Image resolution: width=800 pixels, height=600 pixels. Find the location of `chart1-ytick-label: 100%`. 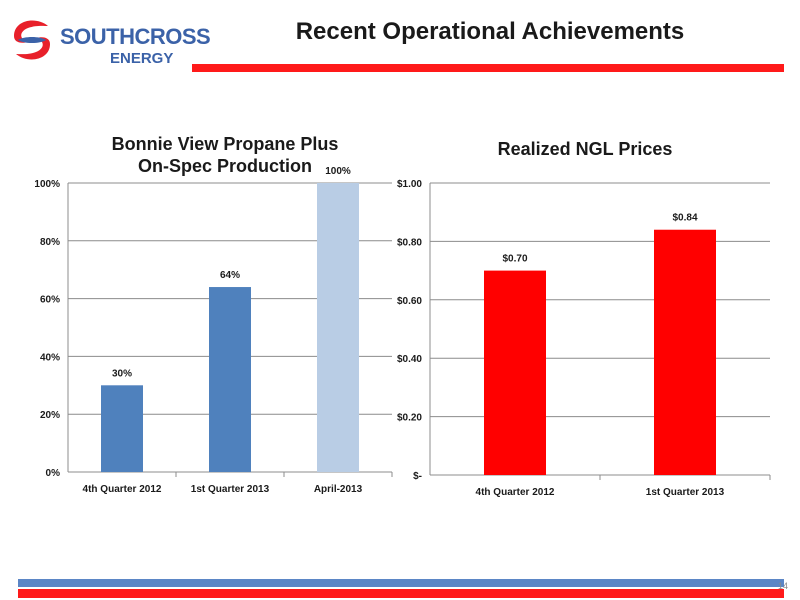

chart1-ytick-label: 100% is located at coordinates (47, 184).